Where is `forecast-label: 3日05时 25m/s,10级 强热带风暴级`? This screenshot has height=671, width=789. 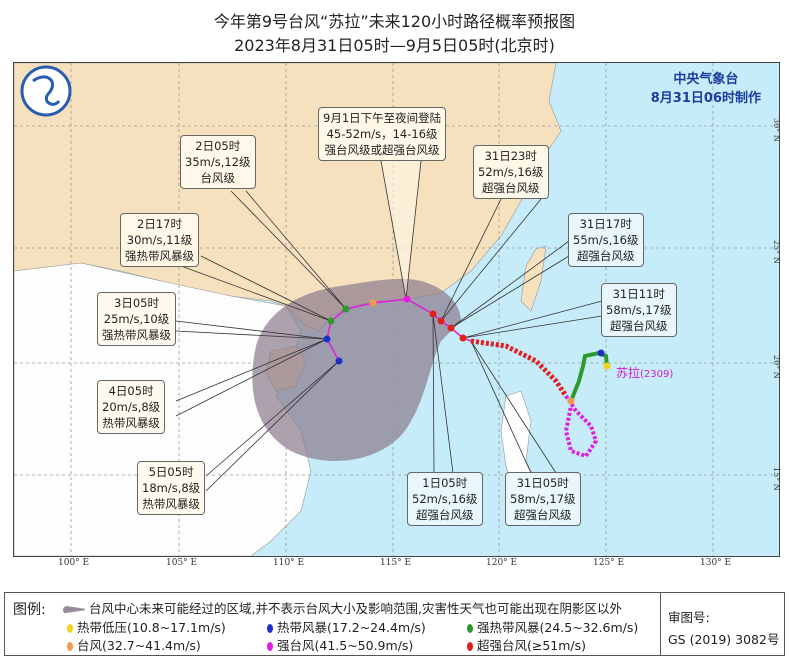 forecast-label: 3日05时 25m/s,10级 强热带风暴级 is located at coordinates (136, 319).